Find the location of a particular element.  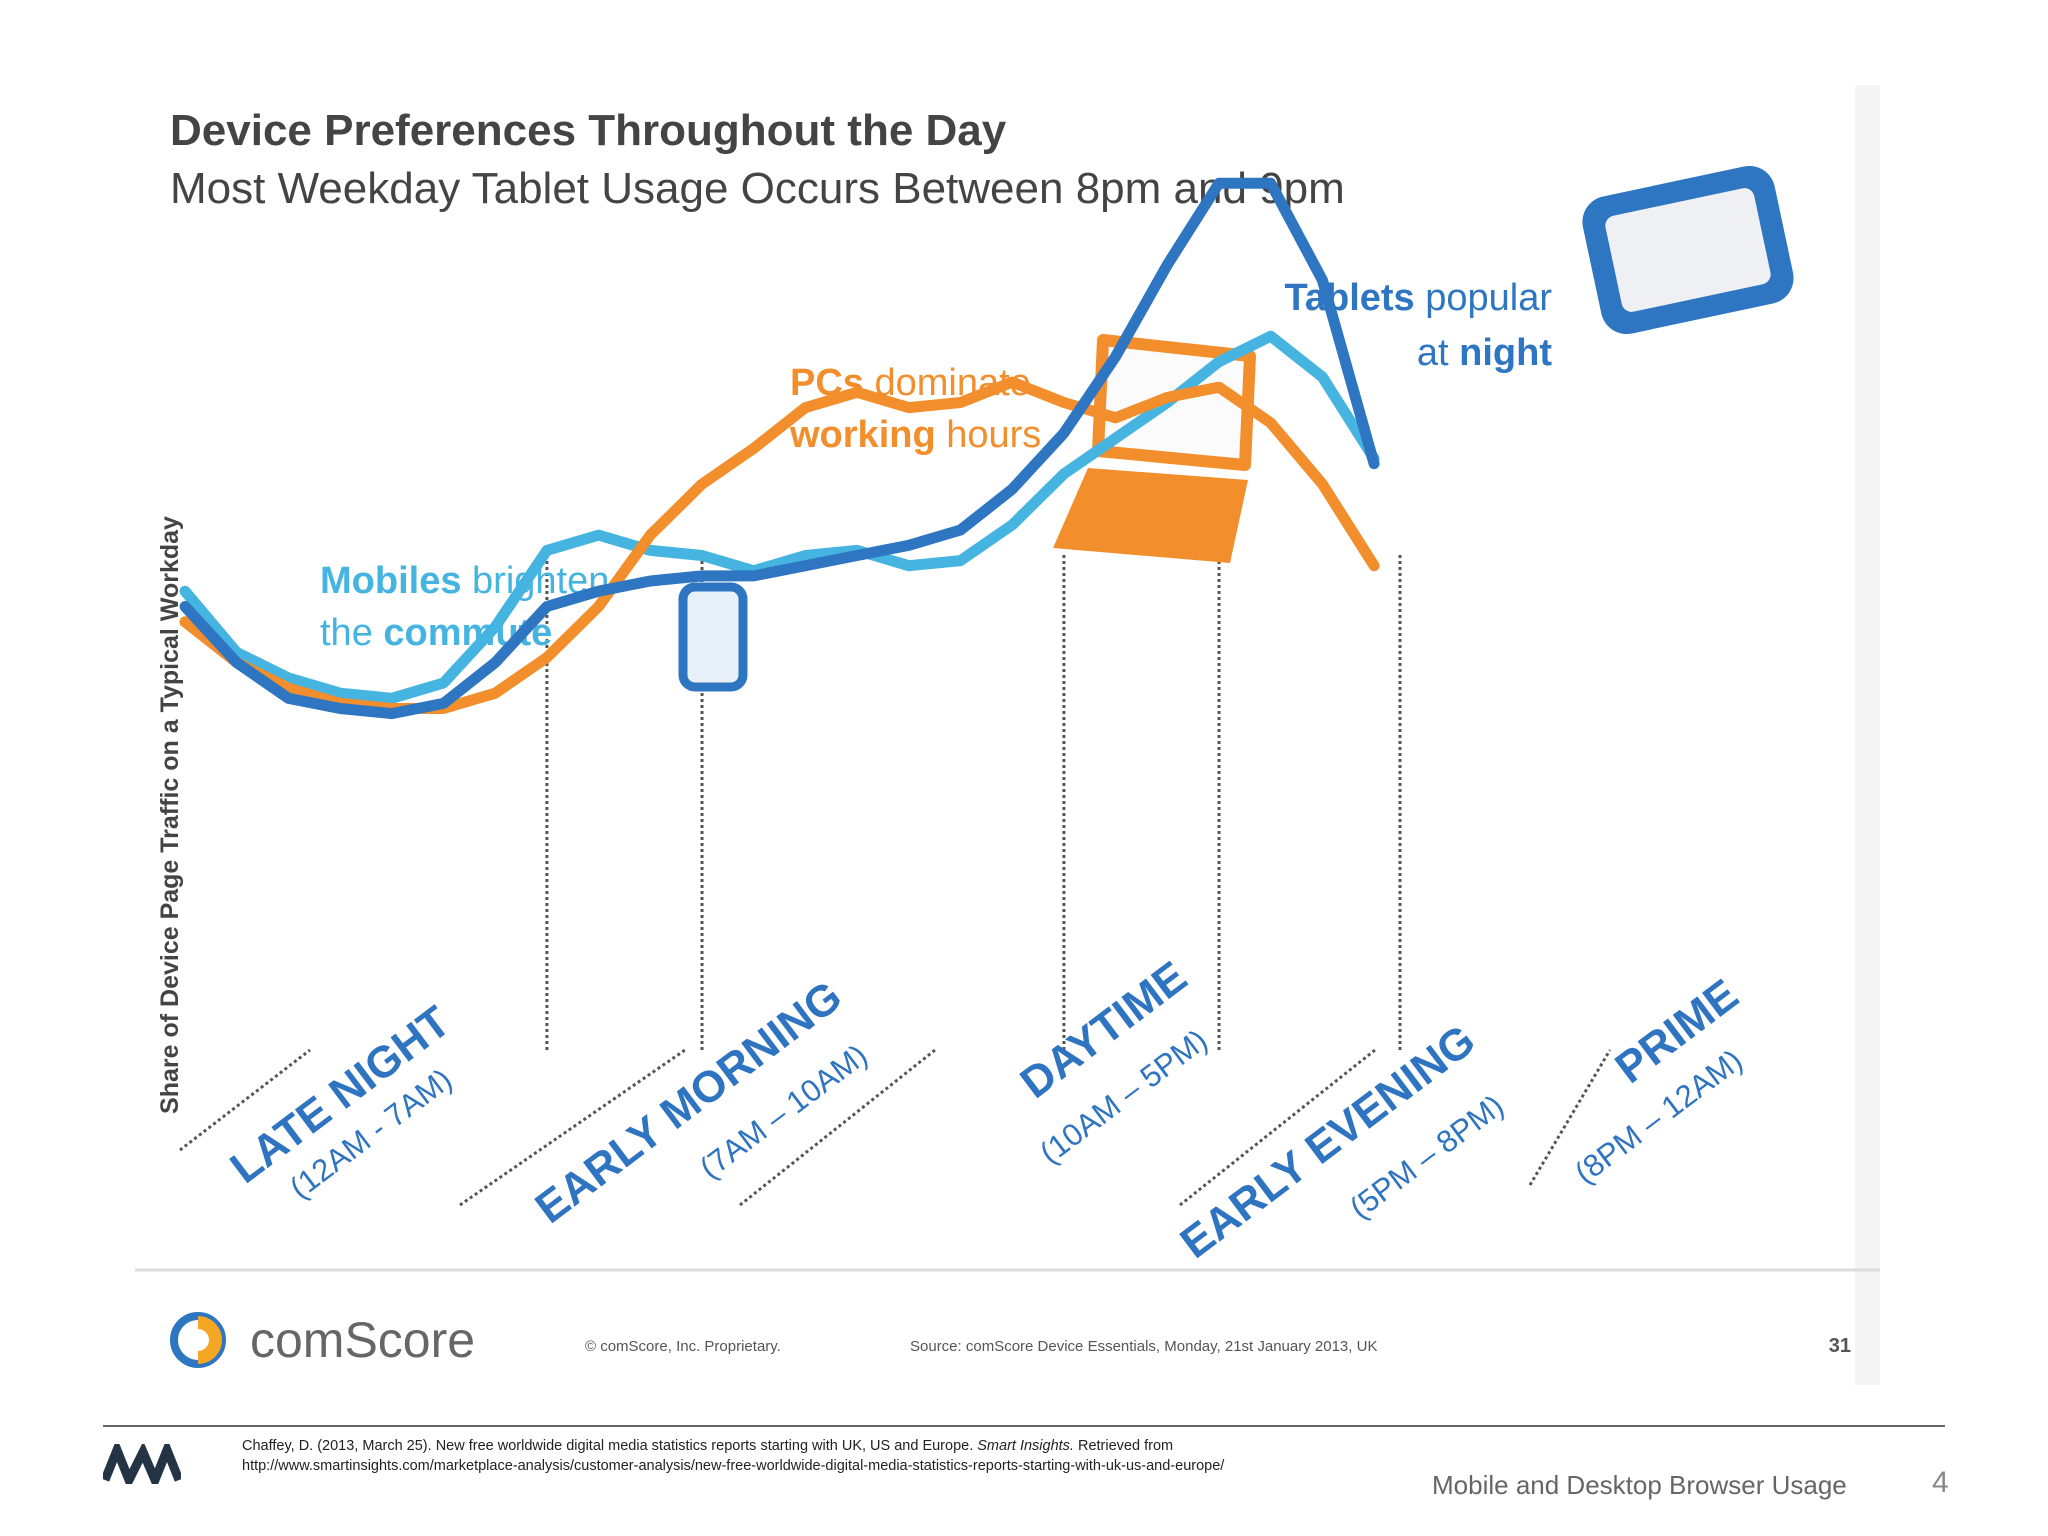

footer-title: Mobile and Desktop Browser Usage is located at coordinates (1639, 1485).